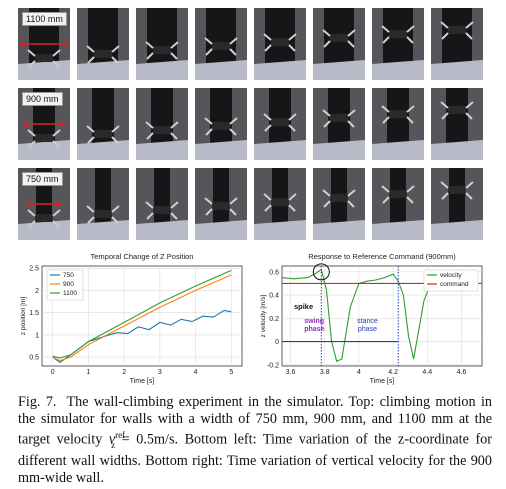  Describe the element at coordinates (274, 319) in the screenshot. I see `y-tick-label: 0.2` at that location.